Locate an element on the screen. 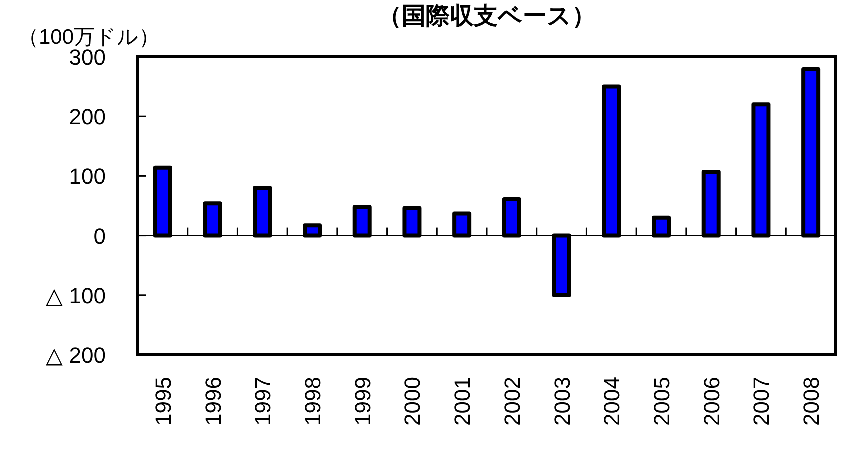 The image size is (843, 451). x-tick-label: 2001 is located at coordinates (463, 401).